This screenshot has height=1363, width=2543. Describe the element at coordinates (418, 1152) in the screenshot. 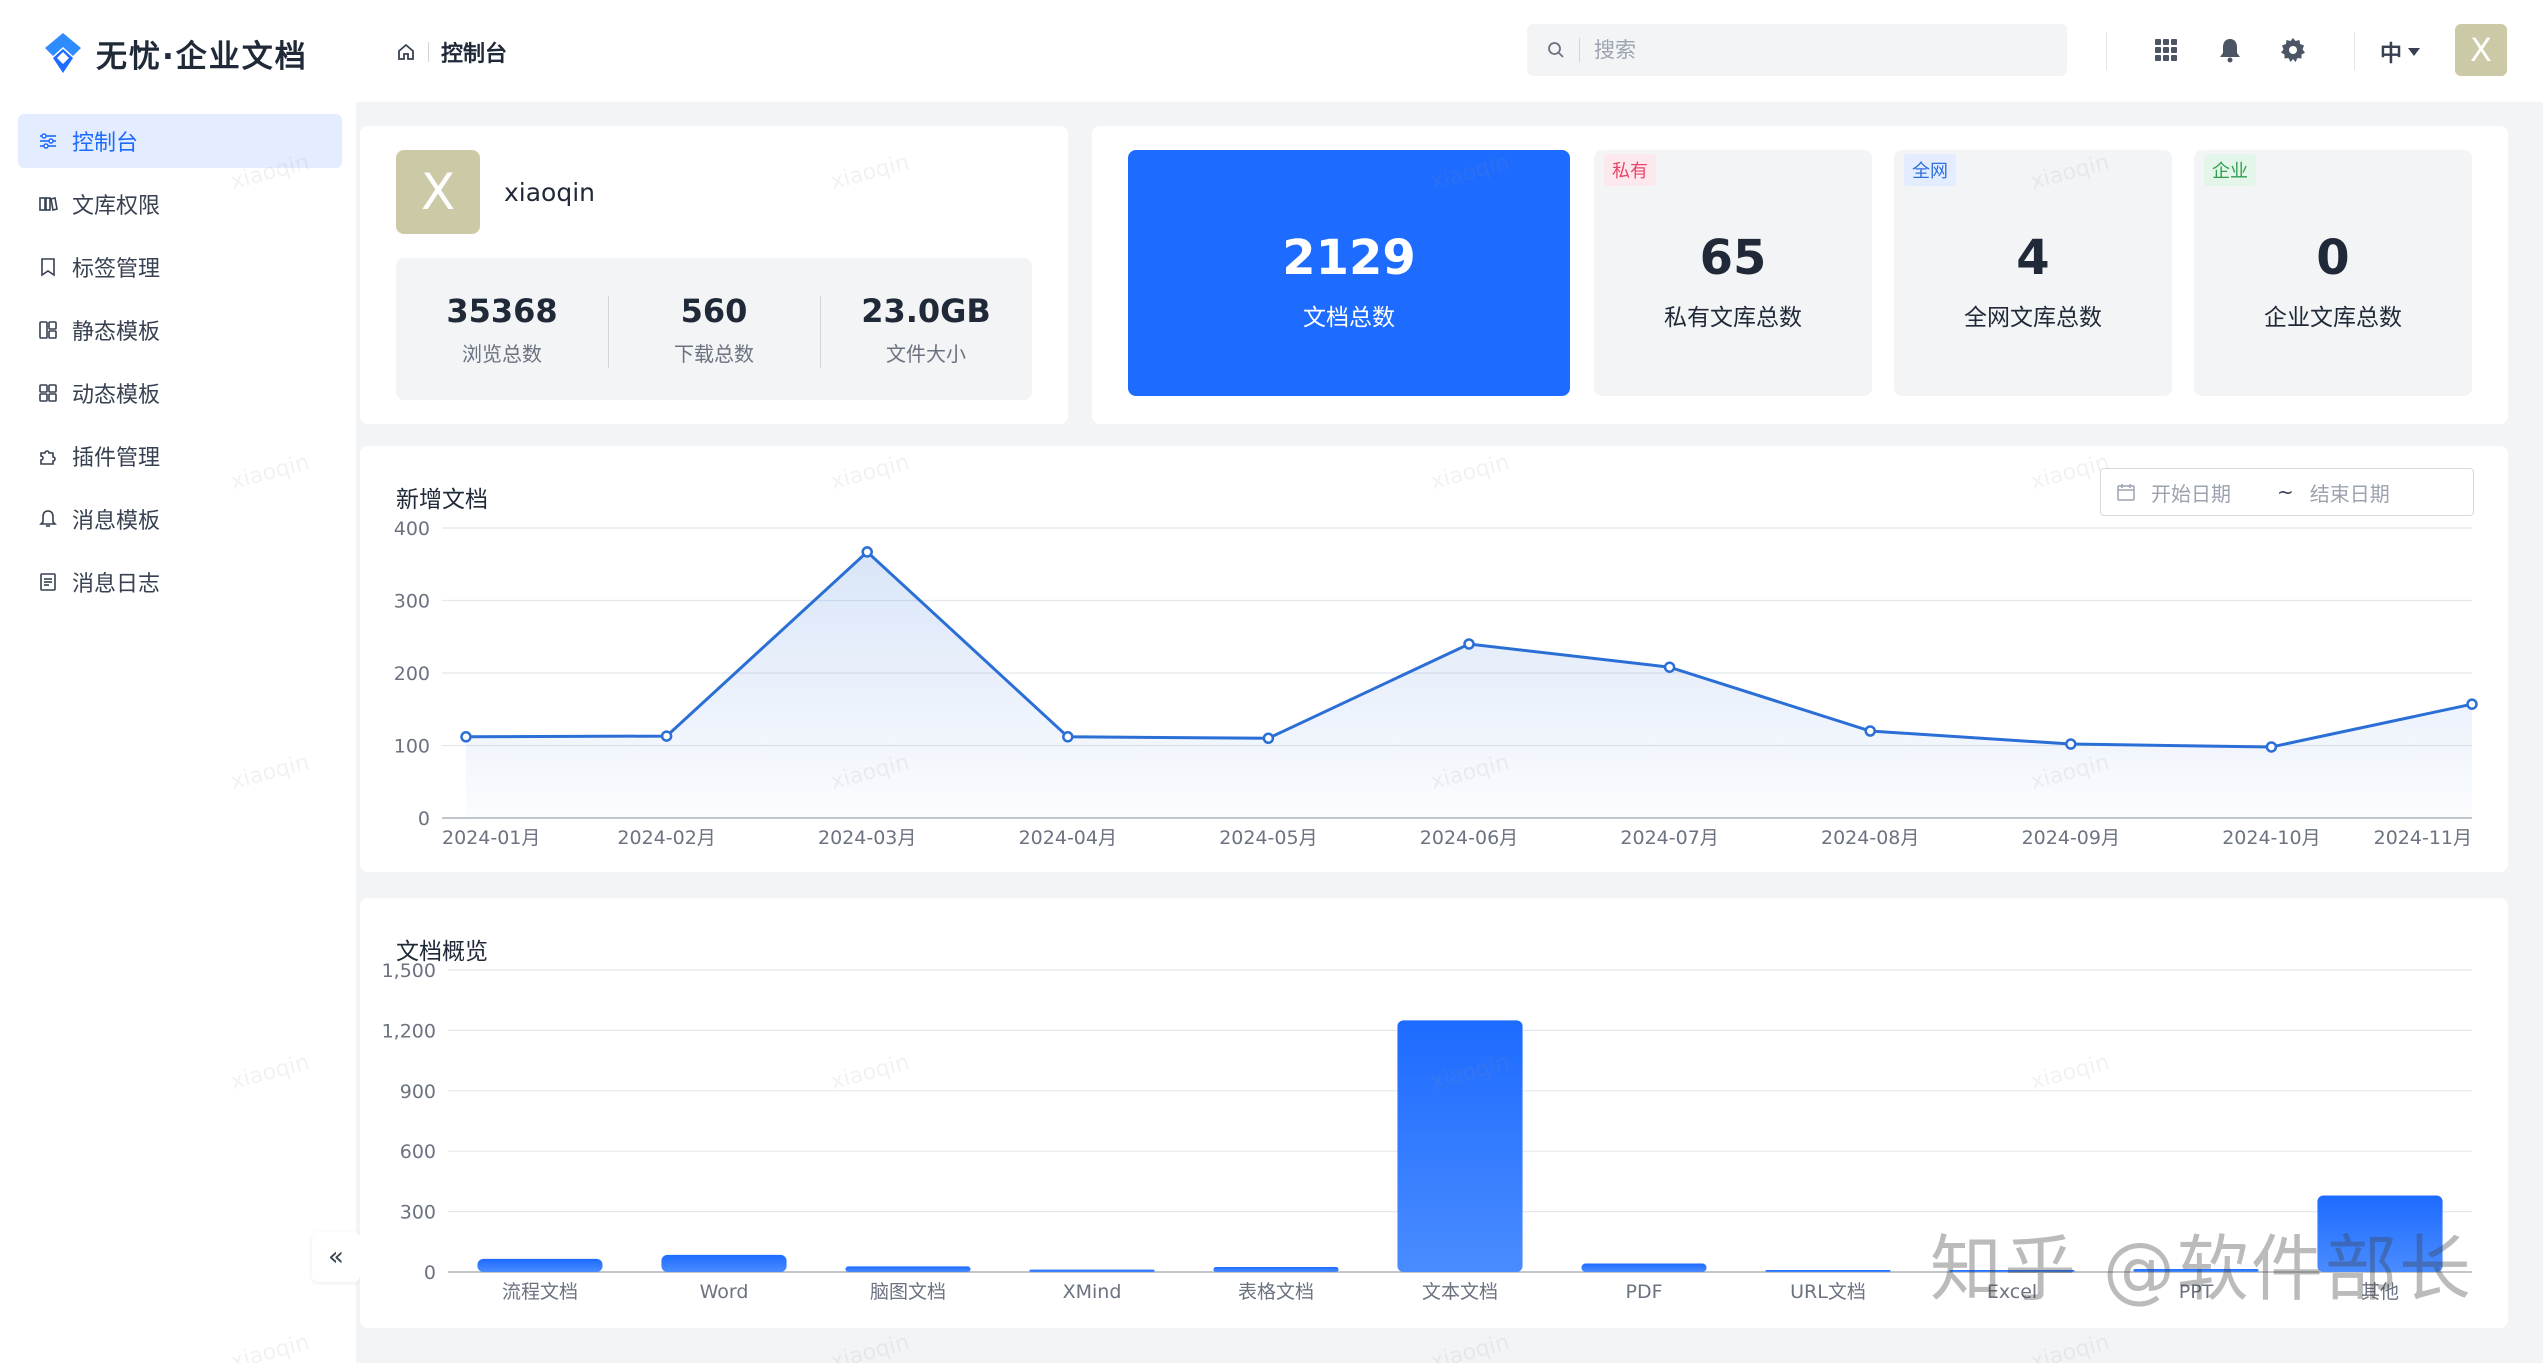

I see `y-tick-label: 600` at that location.